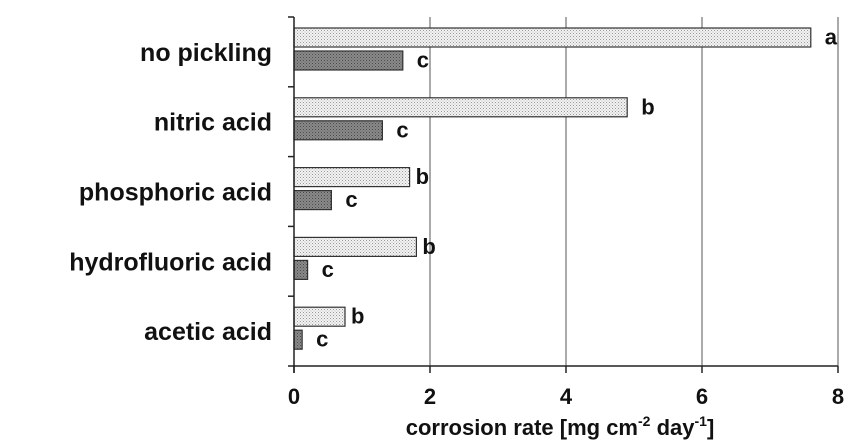 The width and height of the screenshot is (848, 441). I want to click on category-label-0: no pickling, so click(206, 53).